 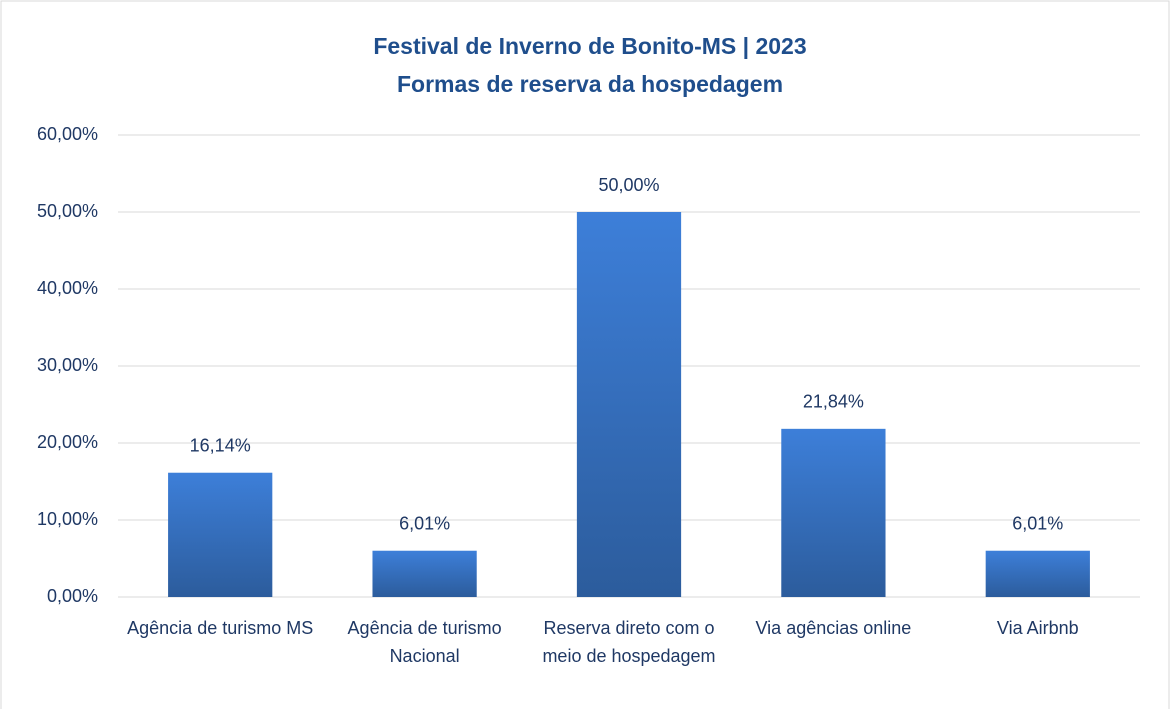 What do you see at coordinates (833, 402) in the screenshot?
I see `data-label: 21,84%` at bounding box center [833, 402].